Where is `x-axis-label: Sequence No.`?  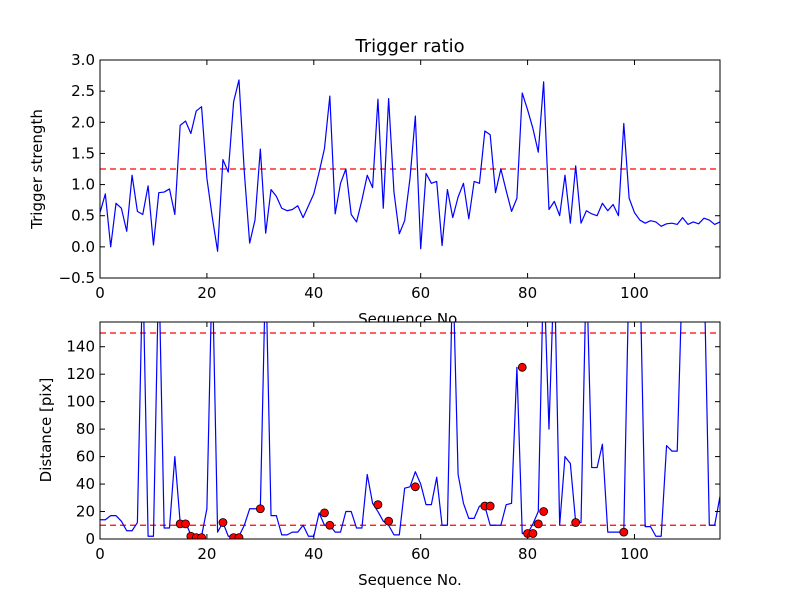 x-axis-label: Sequence No. is located at coordinates (410, 580).